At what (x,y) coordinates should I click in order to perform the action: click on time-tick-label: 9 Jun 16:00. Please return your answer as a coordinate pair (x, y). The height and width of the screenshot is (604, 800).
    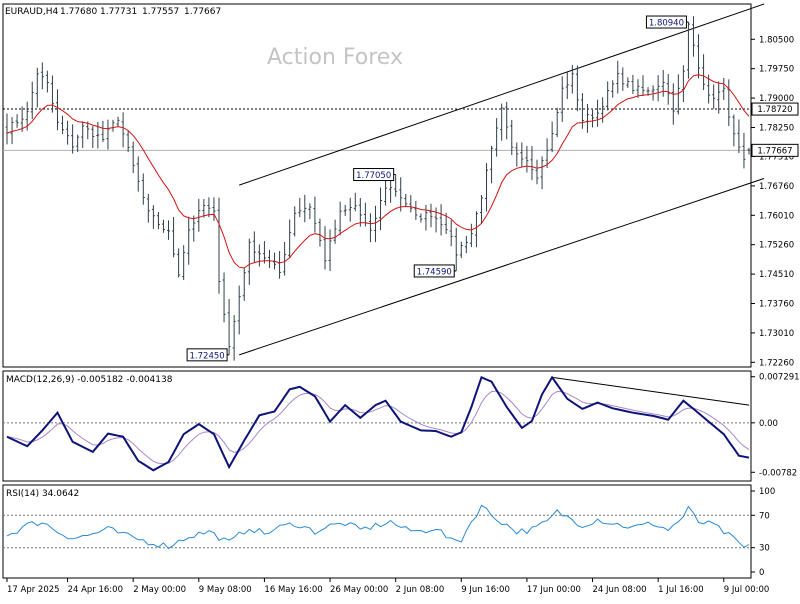
    Looking at the image, I should click on (485, 590).